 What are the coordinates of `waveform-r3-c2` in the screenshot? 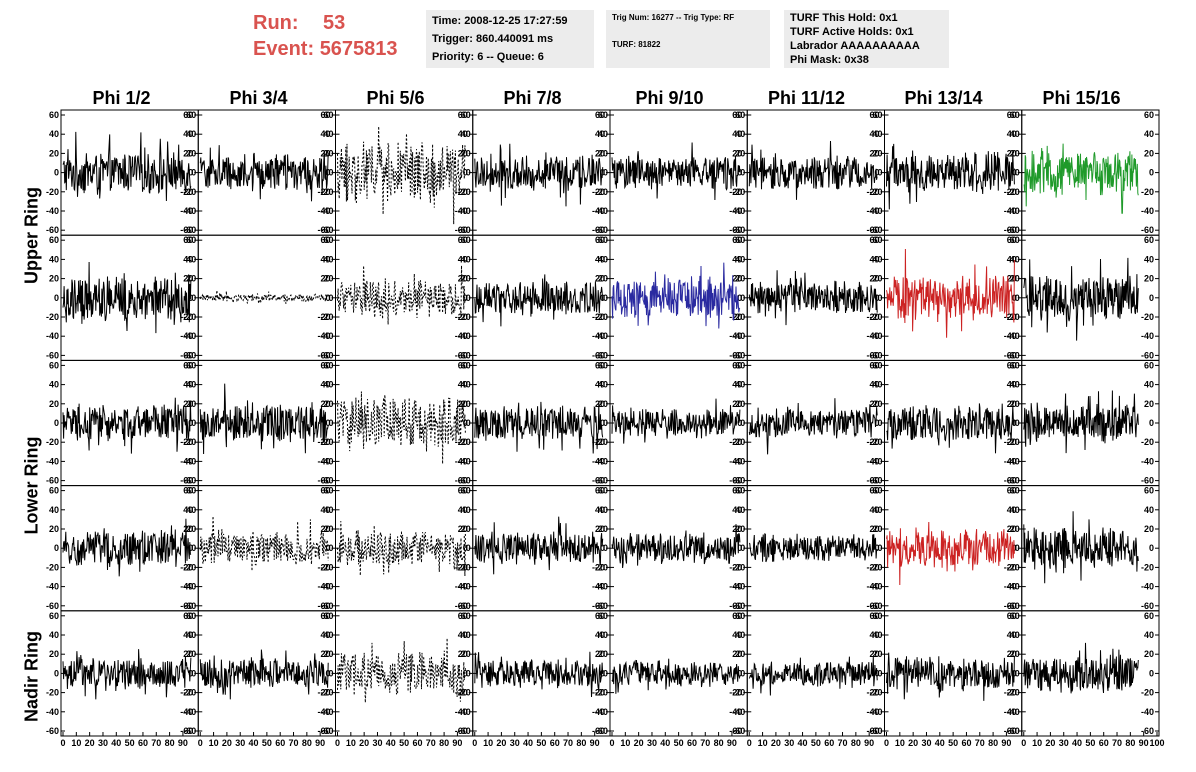 It's located at (264, 419).